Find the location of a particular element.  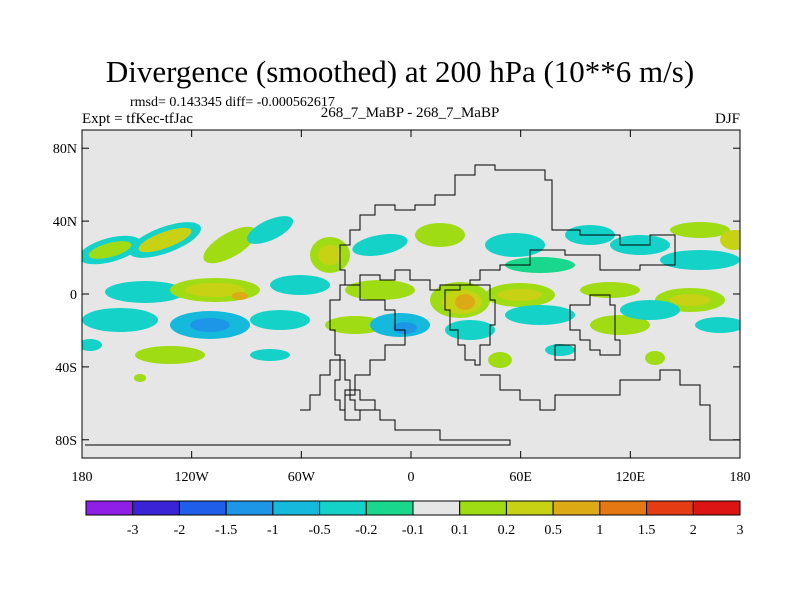

colorbar-label: -1 is located at coordinates (273, 530).